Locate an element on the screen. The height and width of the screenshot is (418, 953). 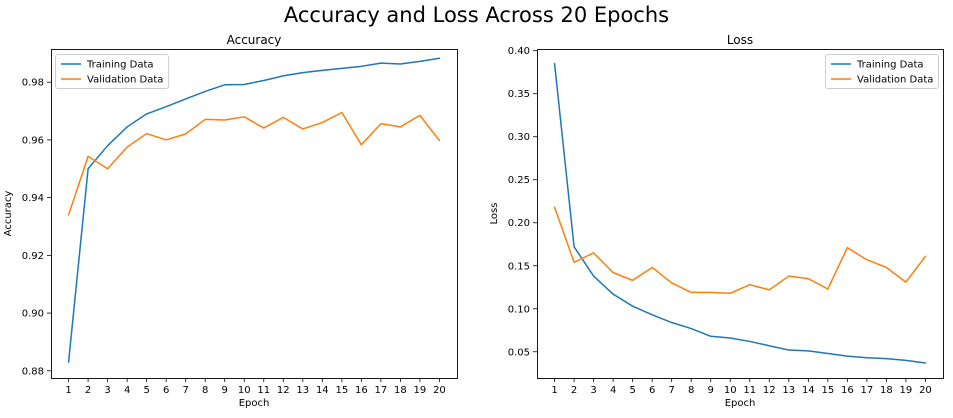
accuracy-legend-label-training-data: Training Data is located at coordinates (120, 65).